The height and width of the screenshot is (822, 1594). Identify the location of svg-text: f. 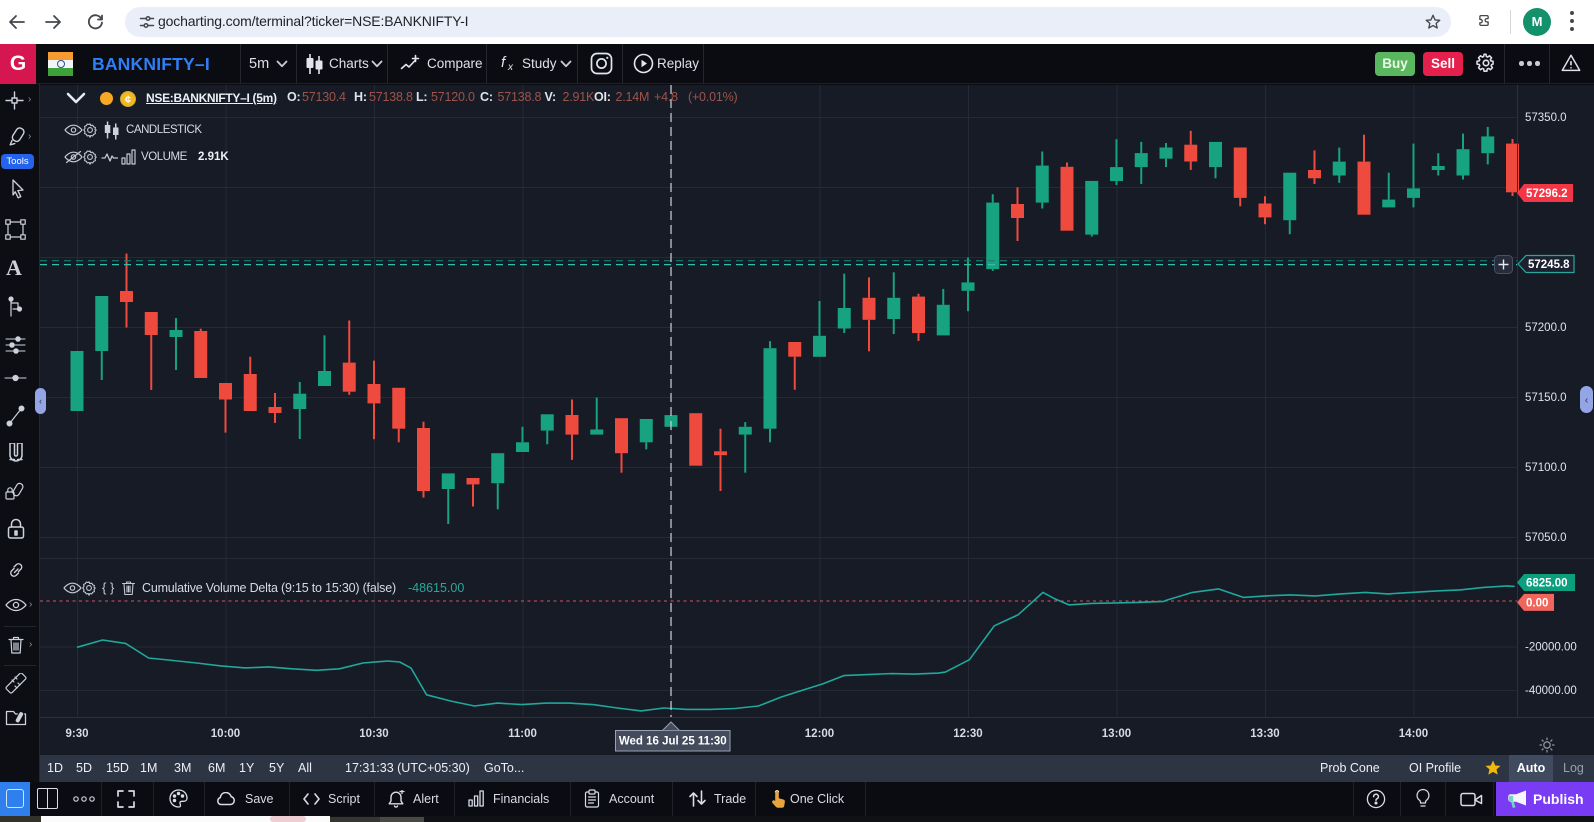
(504, 62).